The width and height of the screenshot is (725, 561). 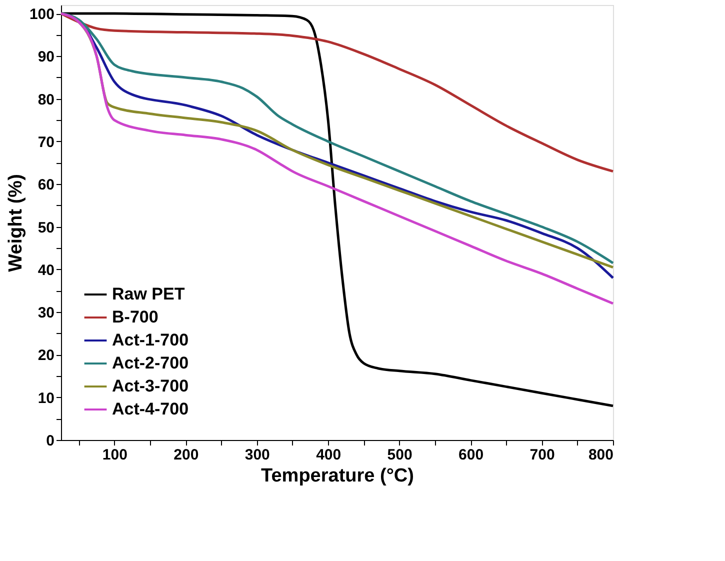 I want to click on y-tick-label: 90, so click(x=46, y=57).